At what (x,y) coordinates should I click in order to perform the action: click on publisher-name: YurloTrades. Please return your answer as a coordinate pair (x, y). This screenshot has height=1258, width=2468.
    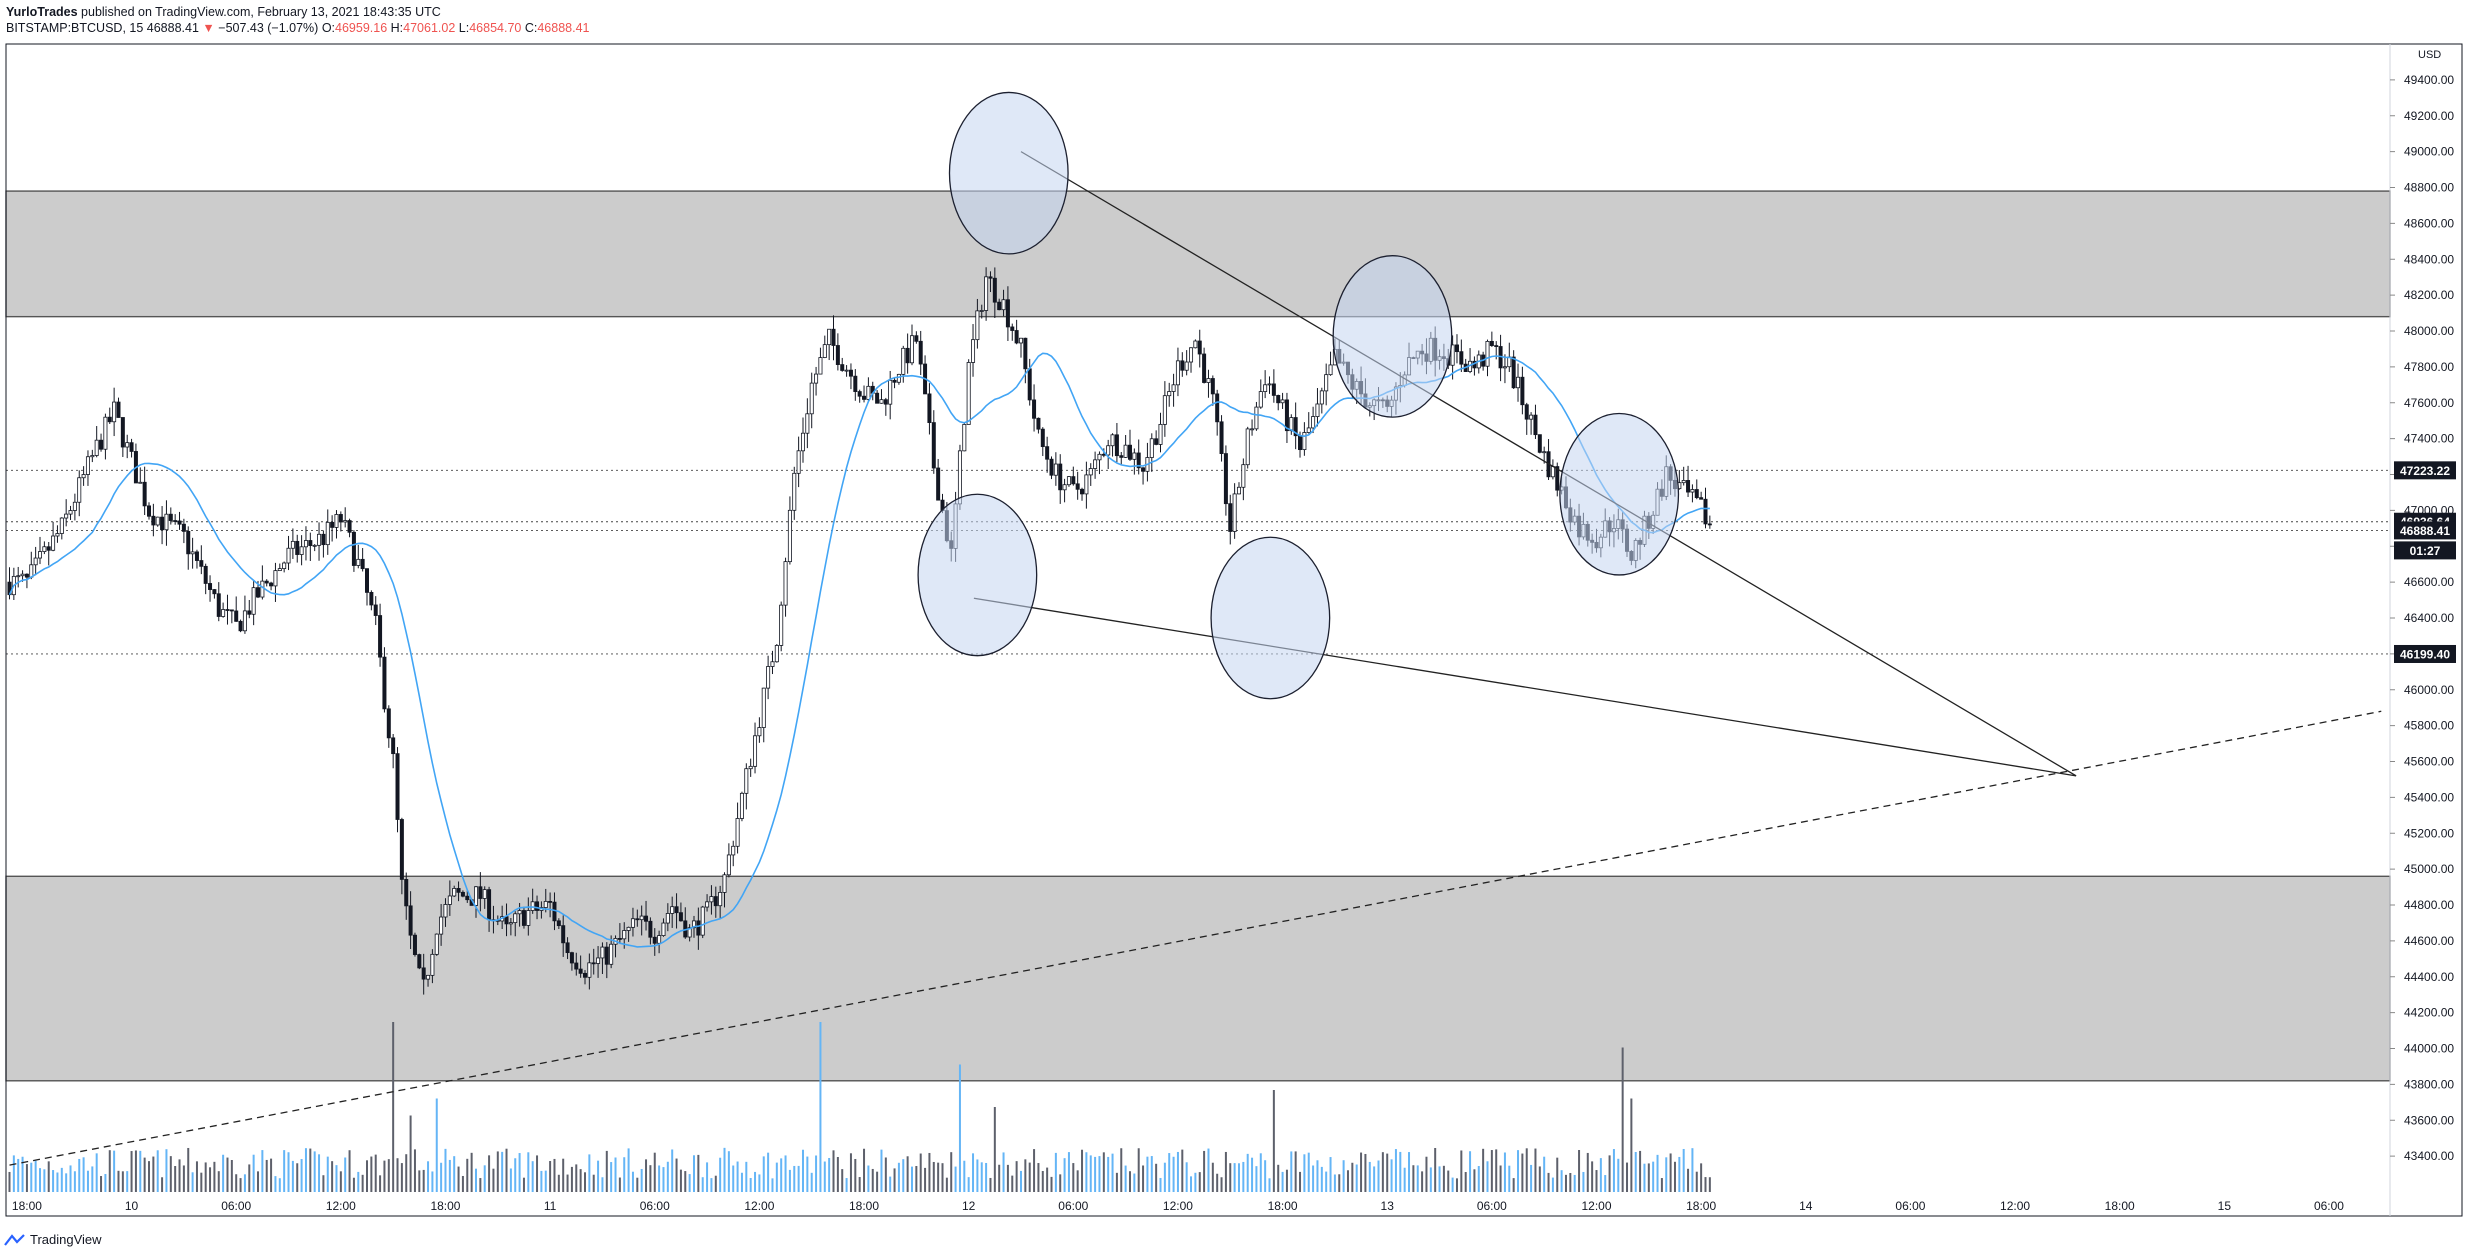
    Looking at the image, I should click on (42, 12).